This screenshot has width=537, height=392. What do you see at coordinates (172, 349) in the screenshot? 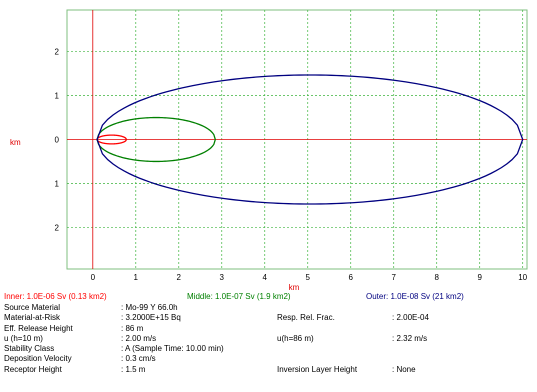
I see `stability-class-value: : A (Sample Time: 10.00 min)` at bounding box center [172, 349].